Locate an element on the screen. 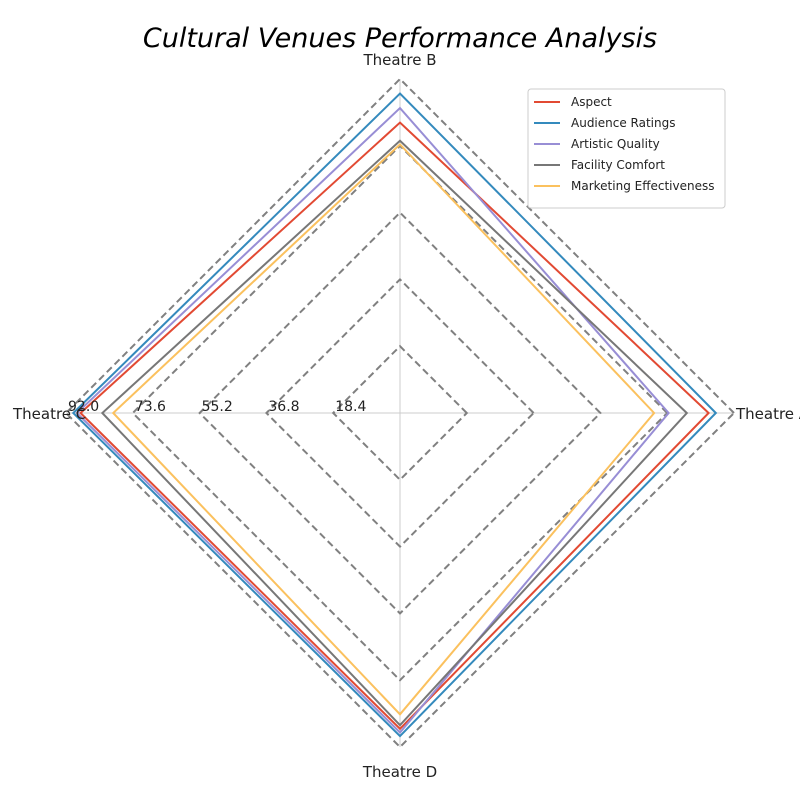  grid-ring is located at coordinates (400, 413).